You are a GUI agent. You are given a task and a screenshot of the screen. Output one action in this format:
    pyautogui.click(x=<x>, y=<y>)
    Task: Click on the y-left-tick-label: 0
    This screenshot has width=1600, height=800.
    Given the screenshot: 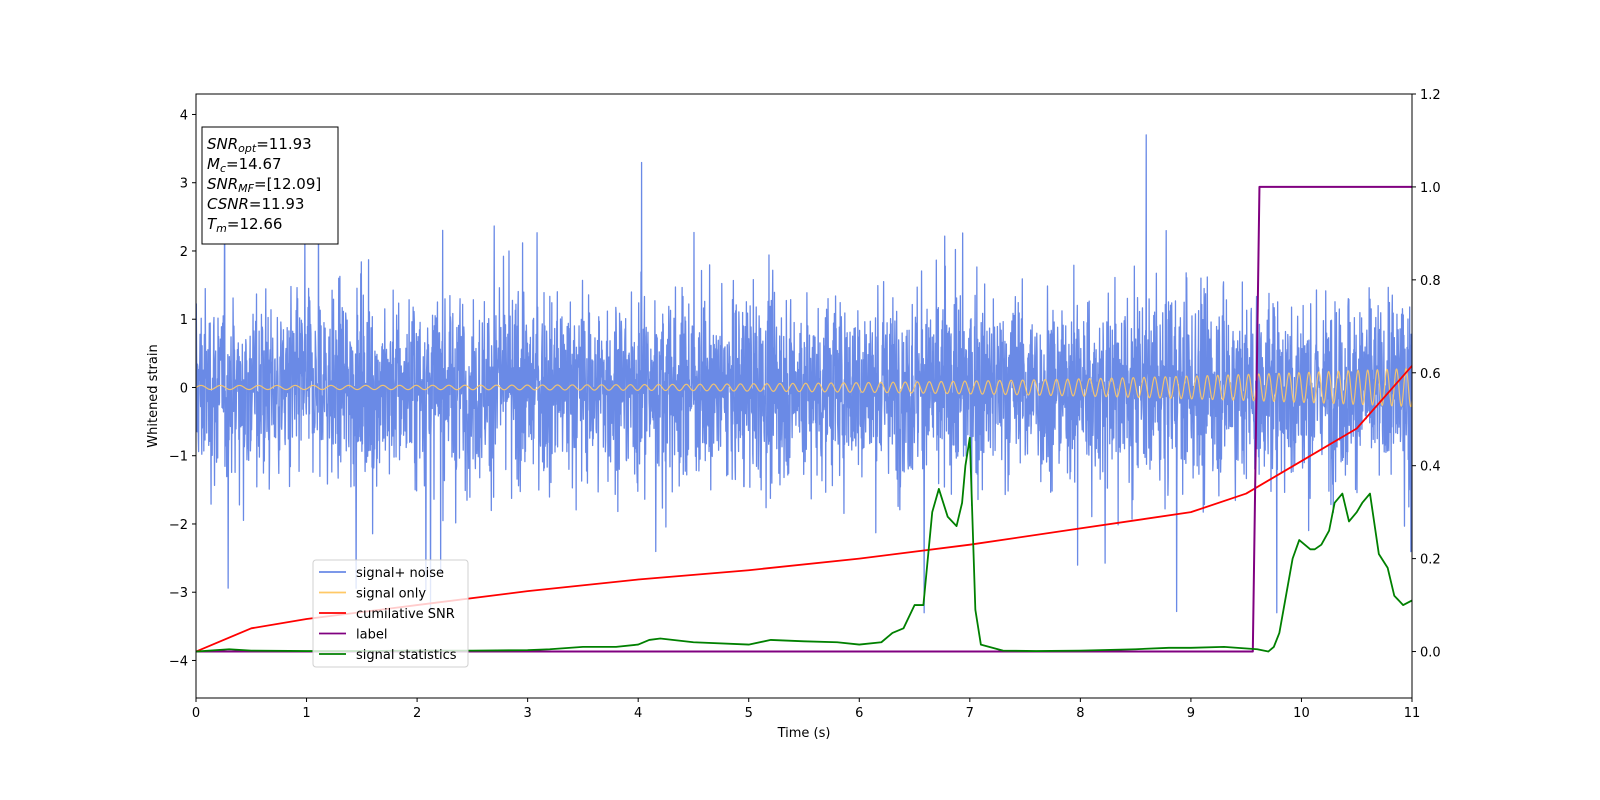 What is the action you would take?
    pyautogui.click(x=184, y=388)
    